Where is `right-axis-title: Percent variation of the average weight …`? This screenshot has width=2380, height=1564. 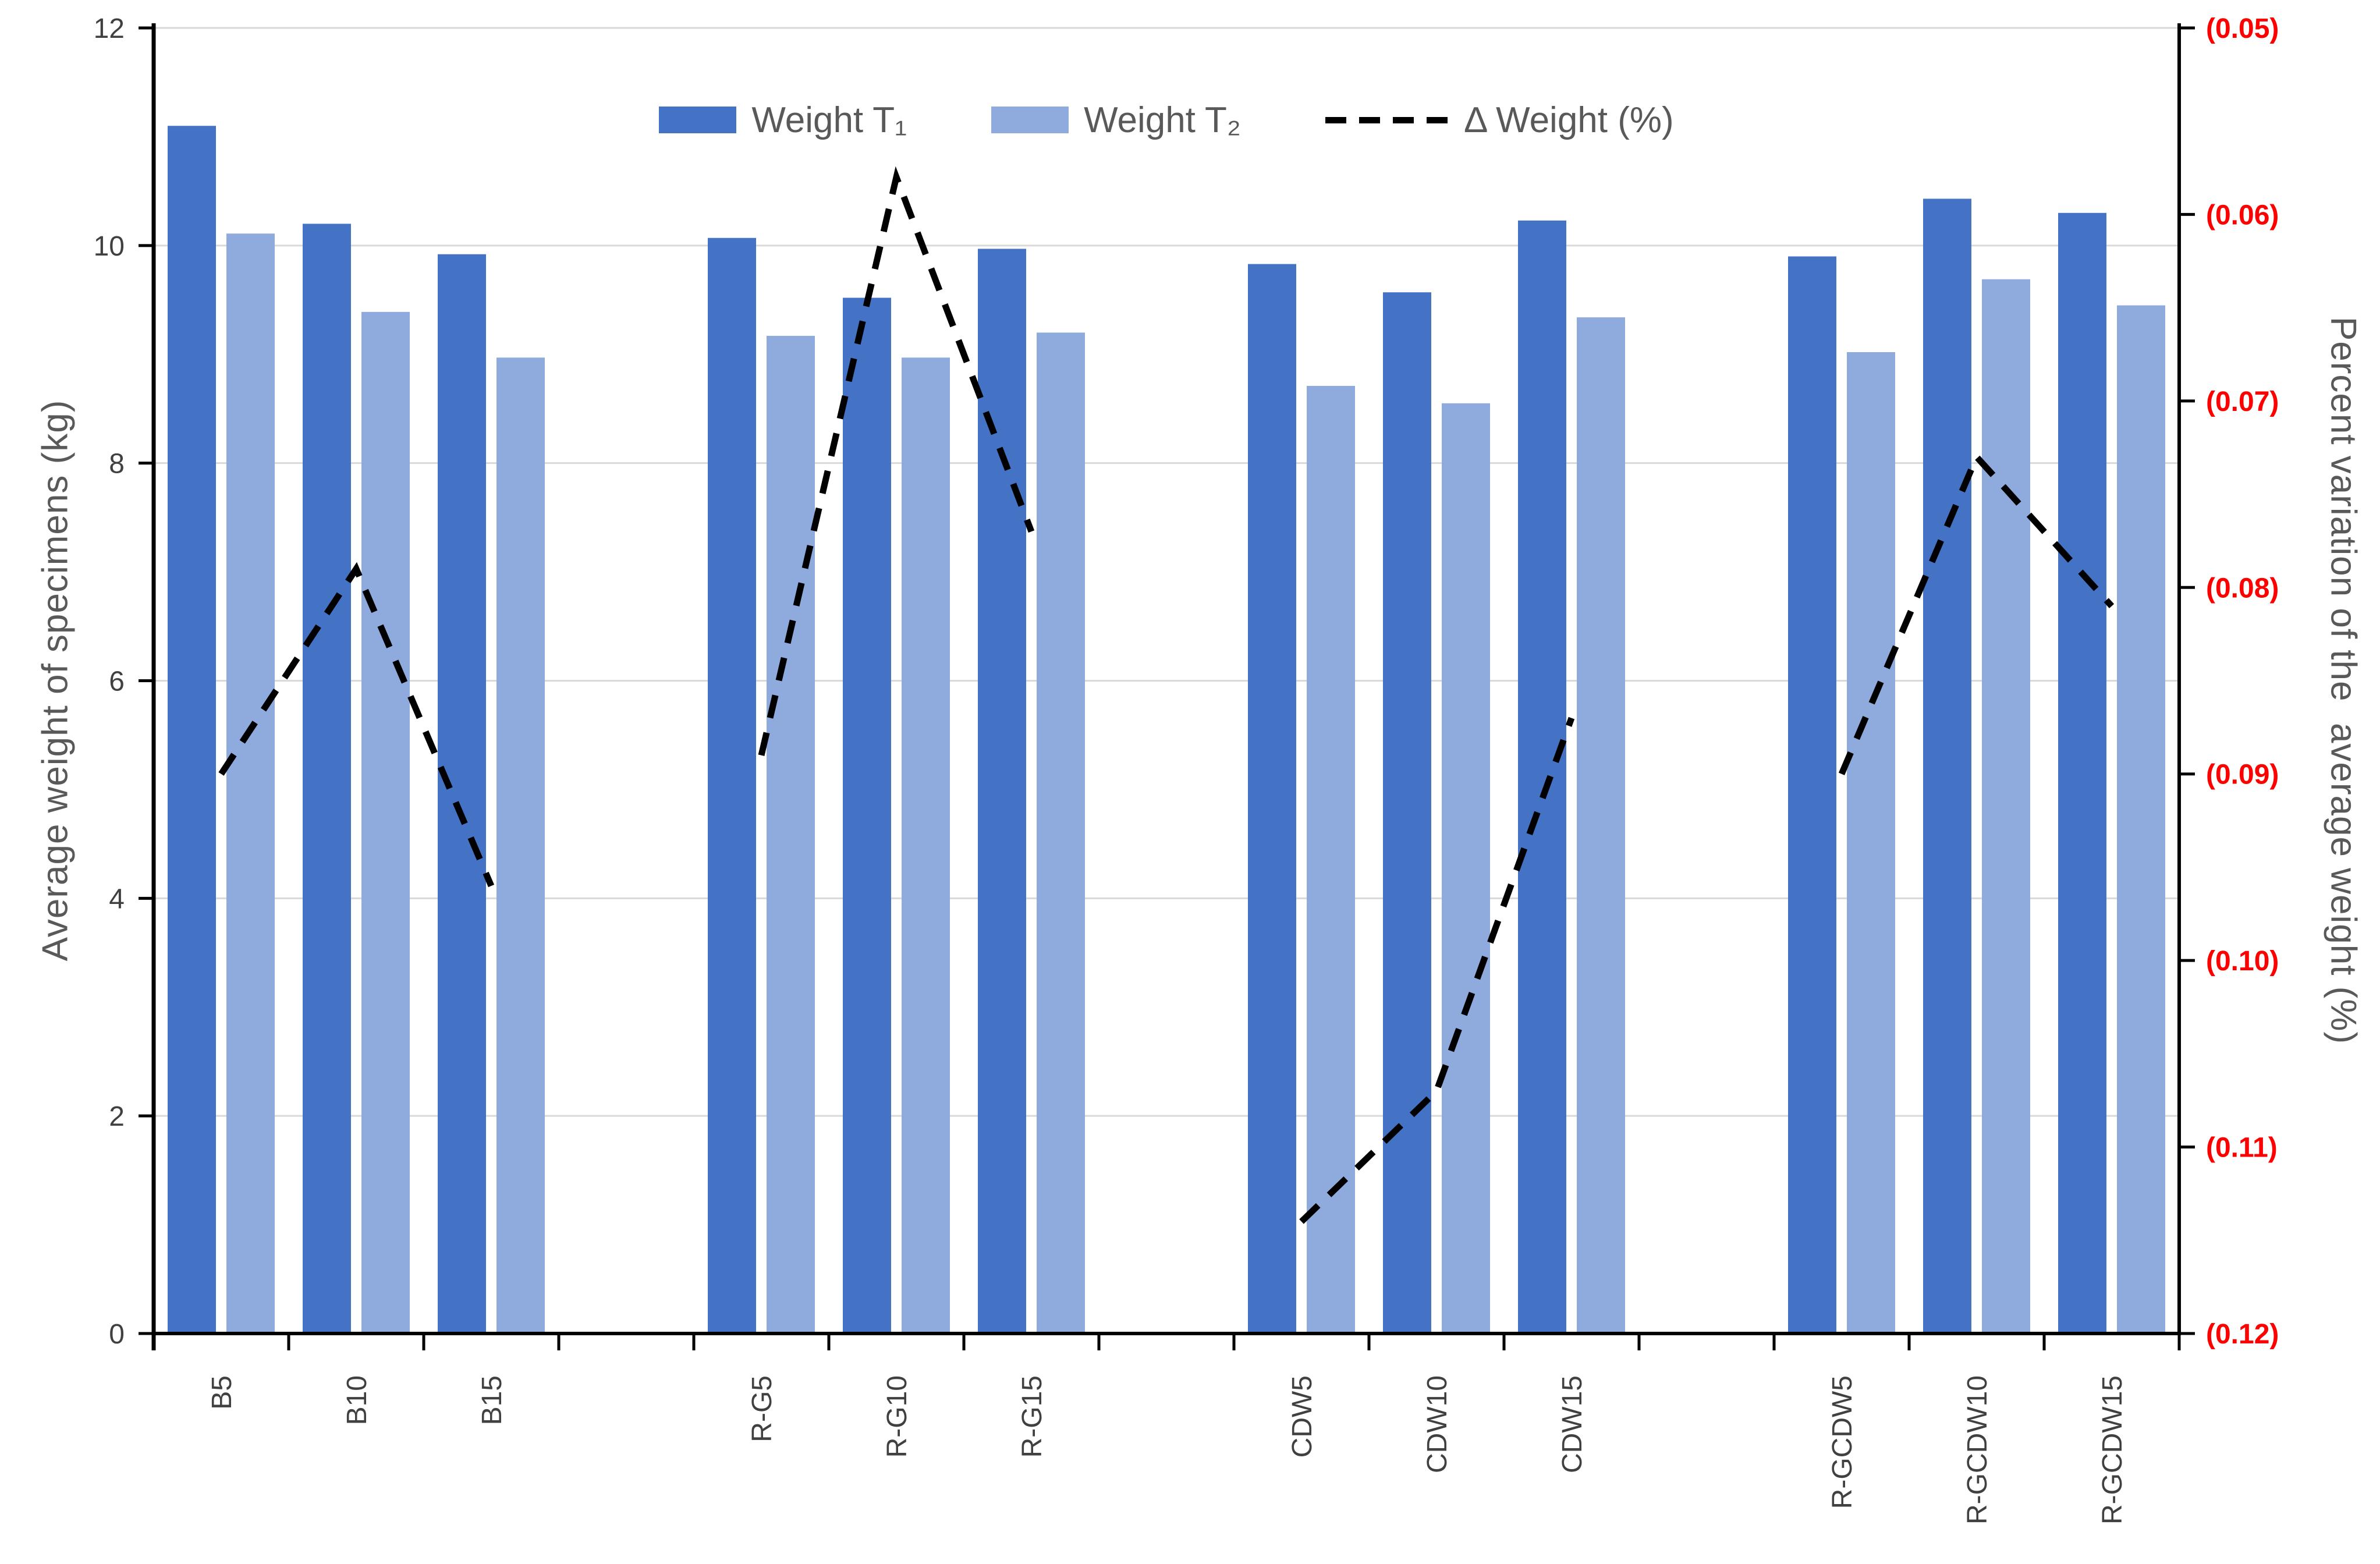
right-axis-title: Percent variation of the average weight … is located at coordinates (2343, 681).